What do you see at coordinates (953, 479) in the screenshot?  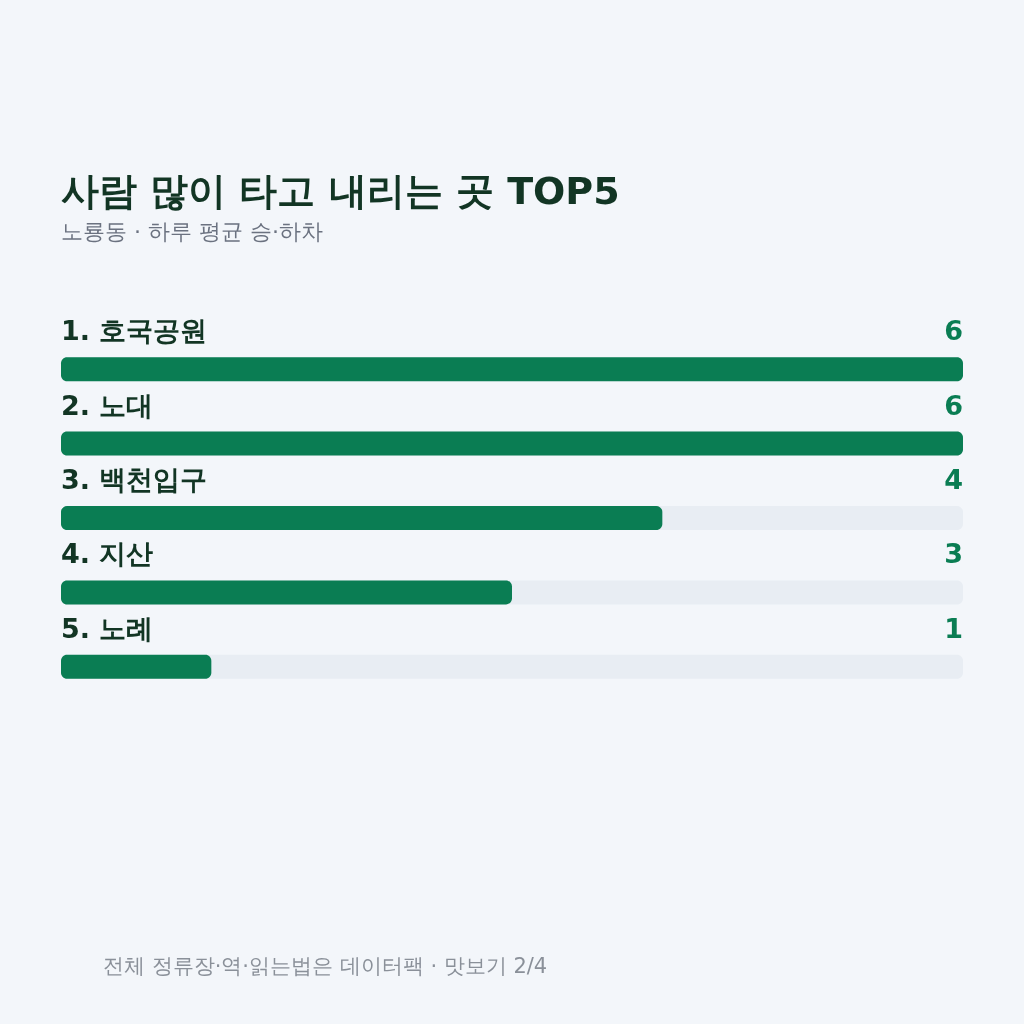 I see `data-label: 4` at bounding box center [953, 479].